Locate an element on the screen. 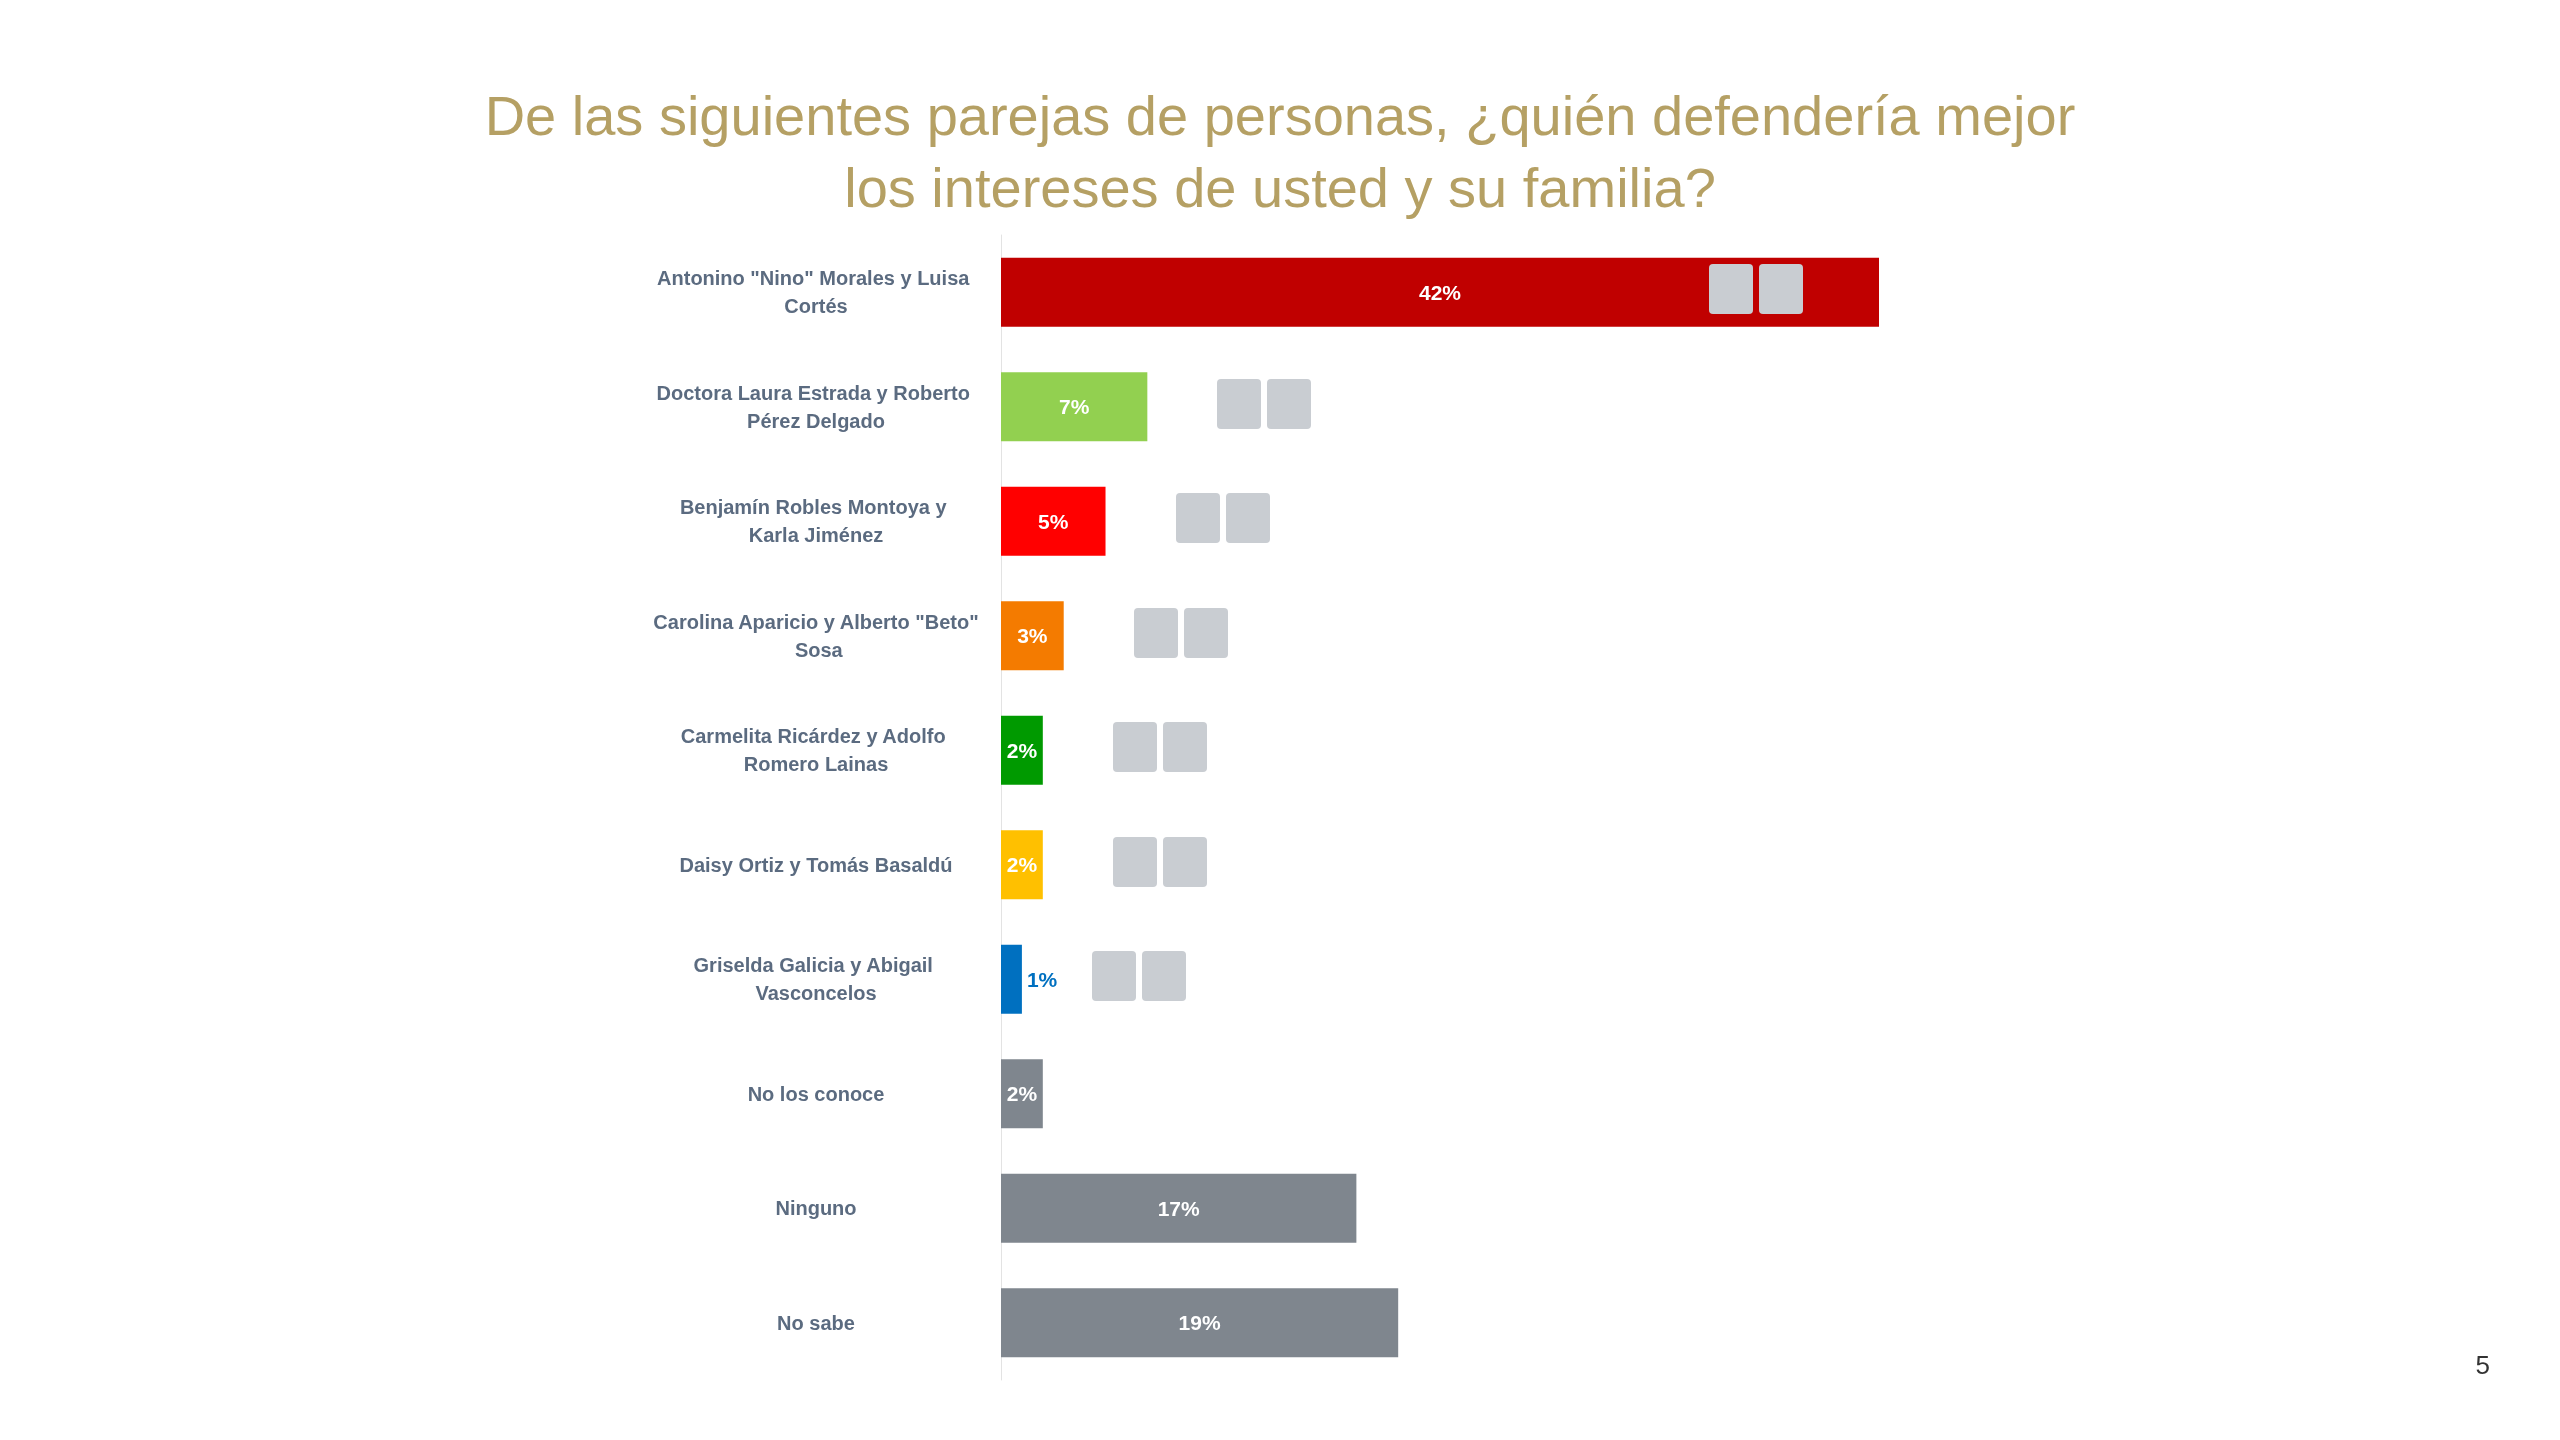  data-label: 19% is located at coordinates (1199, 1323).